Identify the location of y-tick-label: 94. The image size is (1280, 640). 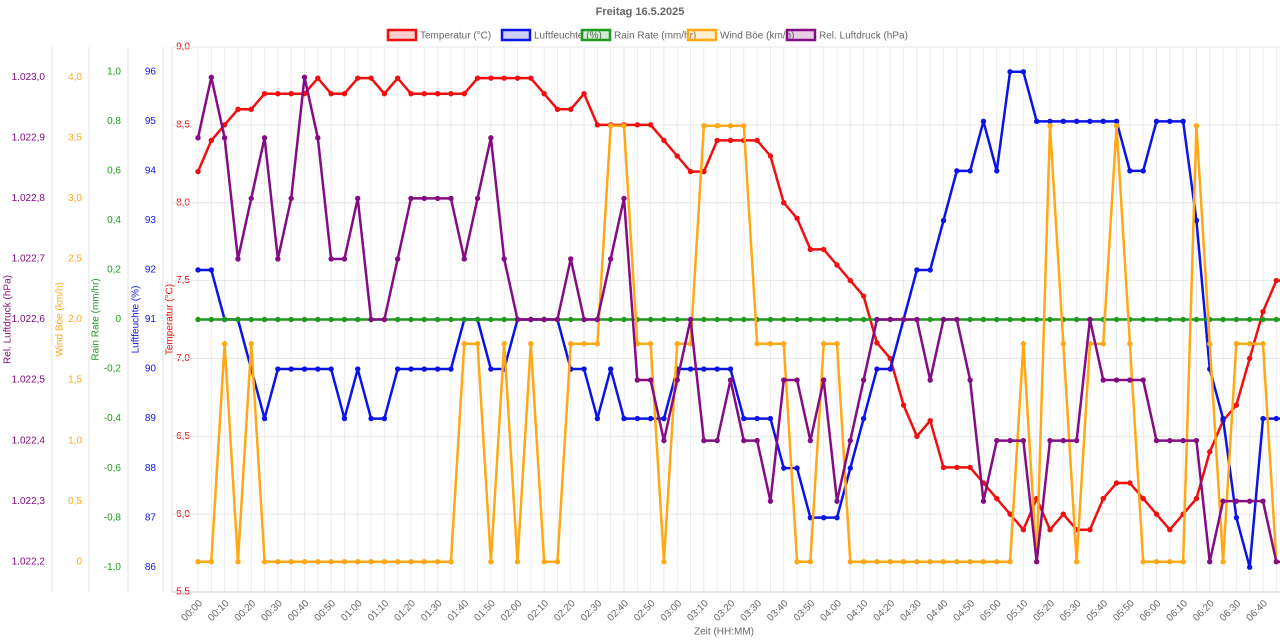
(151, 171).